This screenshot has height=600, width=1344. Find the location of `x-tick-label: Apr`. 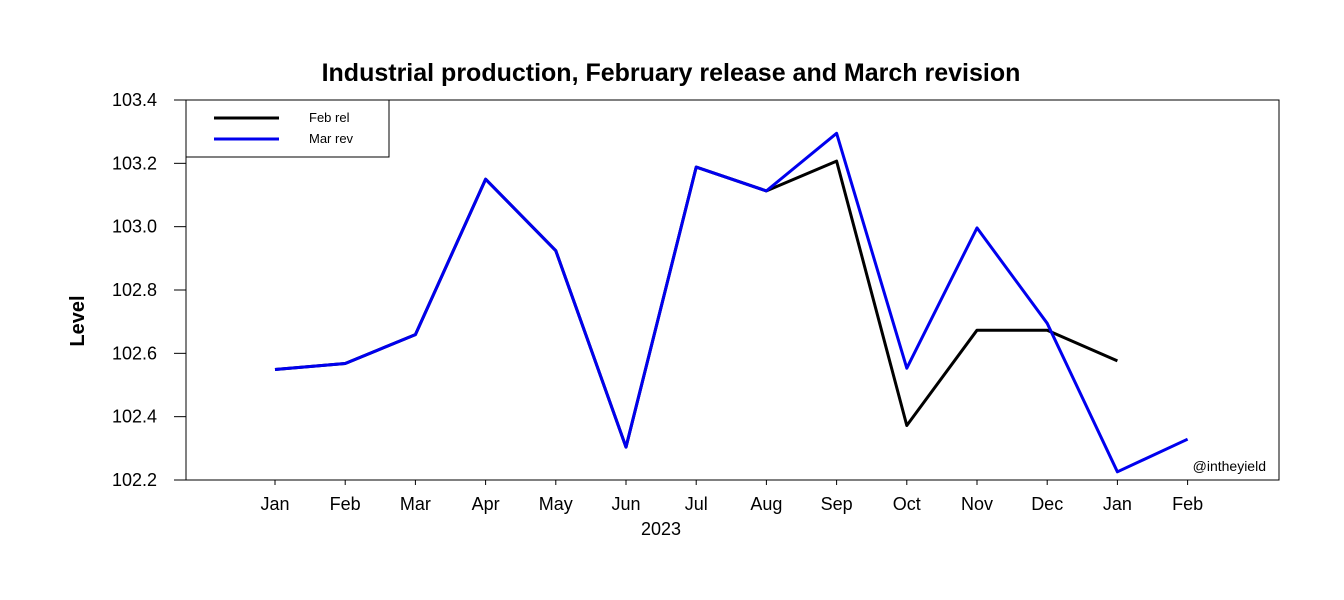

x-tick-label: Apr is located at coordinates (486, 504).